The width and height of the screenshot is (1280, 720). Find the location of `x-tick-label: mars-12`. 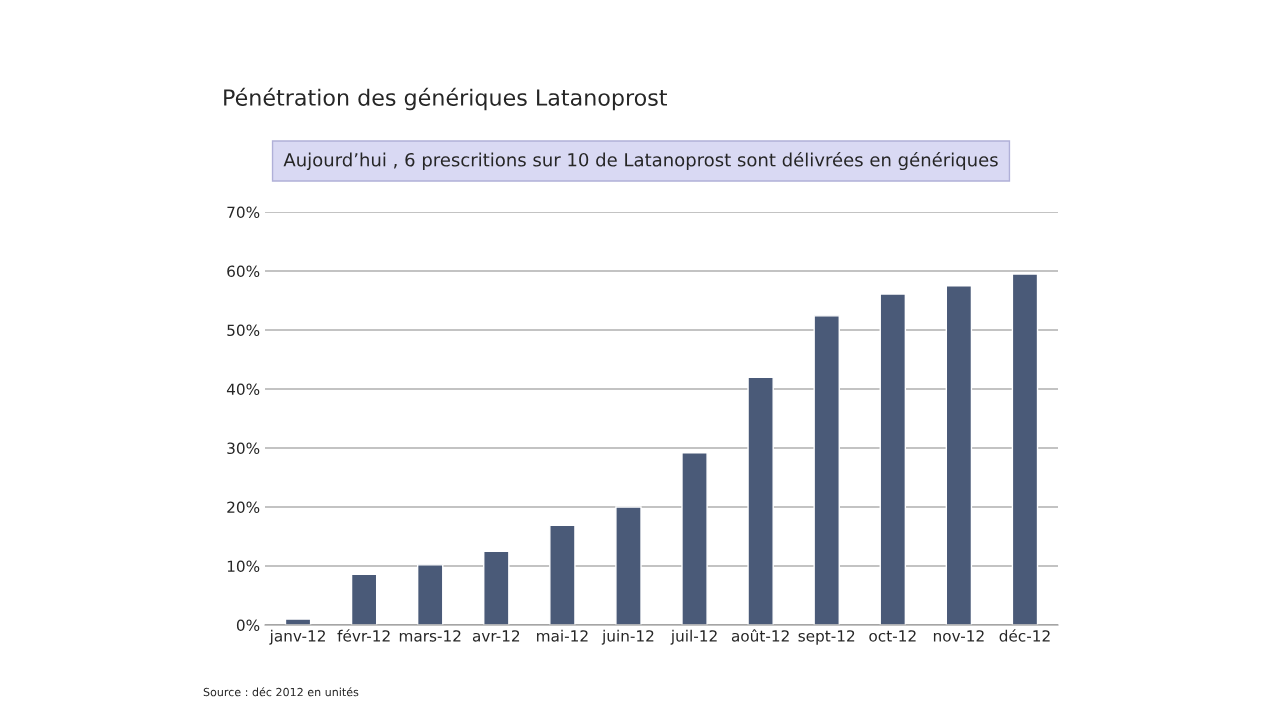

x-tick-label: mars-12 is located at coordinates (430, 636).